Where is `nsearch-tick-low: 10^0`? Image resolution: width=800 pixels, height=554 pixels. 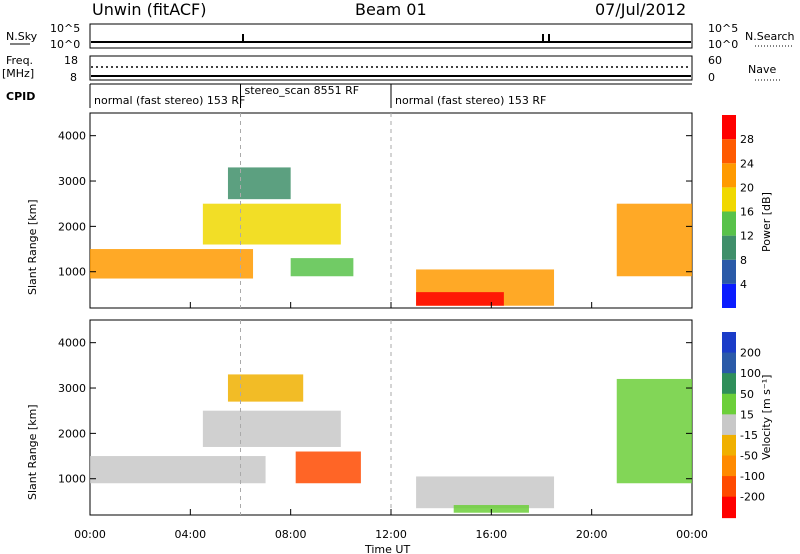
nsearch-tick-low: 10^0 is located at coordinates (723, 44).